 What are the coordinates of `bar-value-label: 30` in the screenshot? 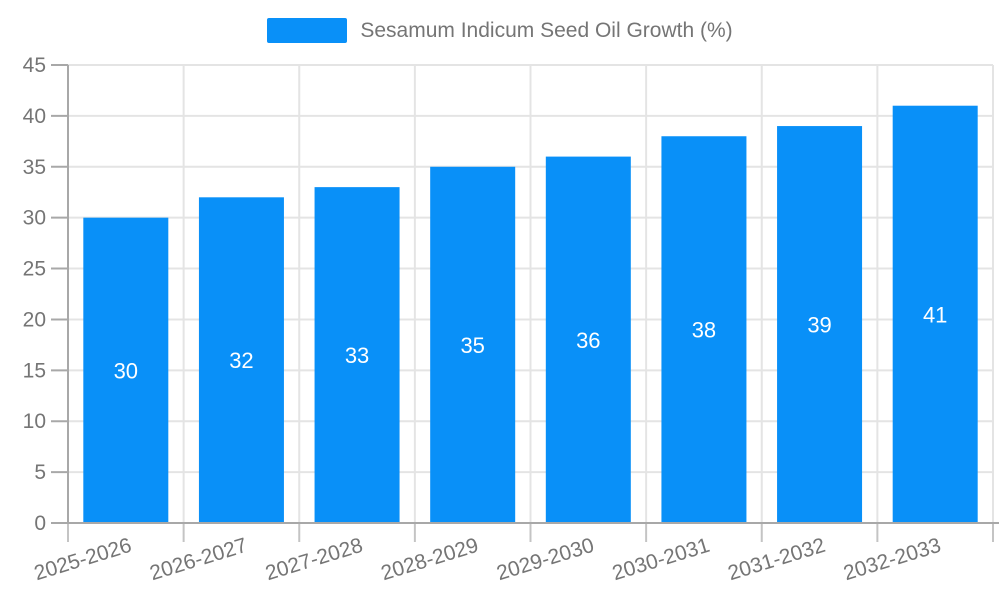 It's located at (126, 370).